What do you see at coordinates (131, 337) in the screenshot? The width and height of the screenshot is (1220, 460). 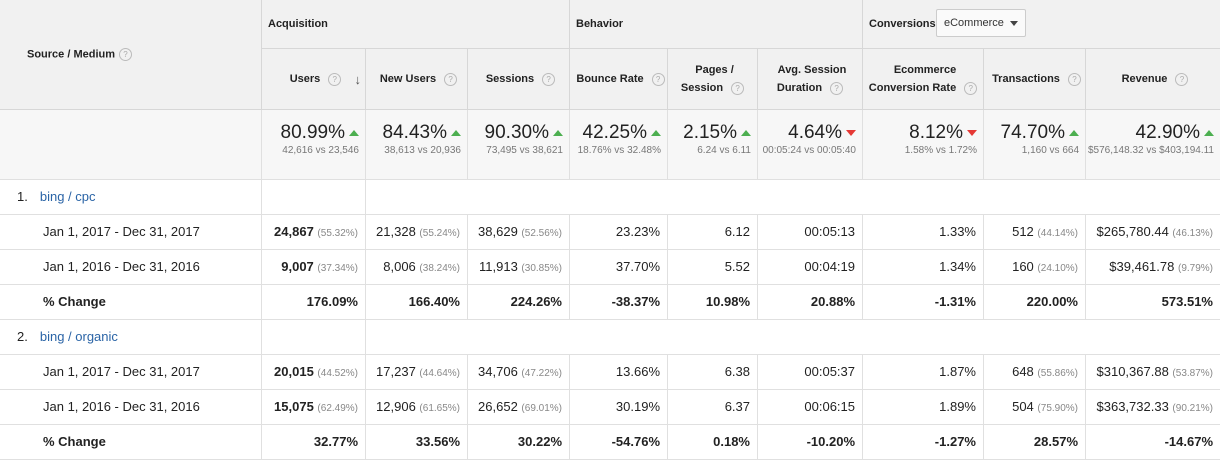 I see `source-row: 2. bing / organic` at bounding box center [131, 337].